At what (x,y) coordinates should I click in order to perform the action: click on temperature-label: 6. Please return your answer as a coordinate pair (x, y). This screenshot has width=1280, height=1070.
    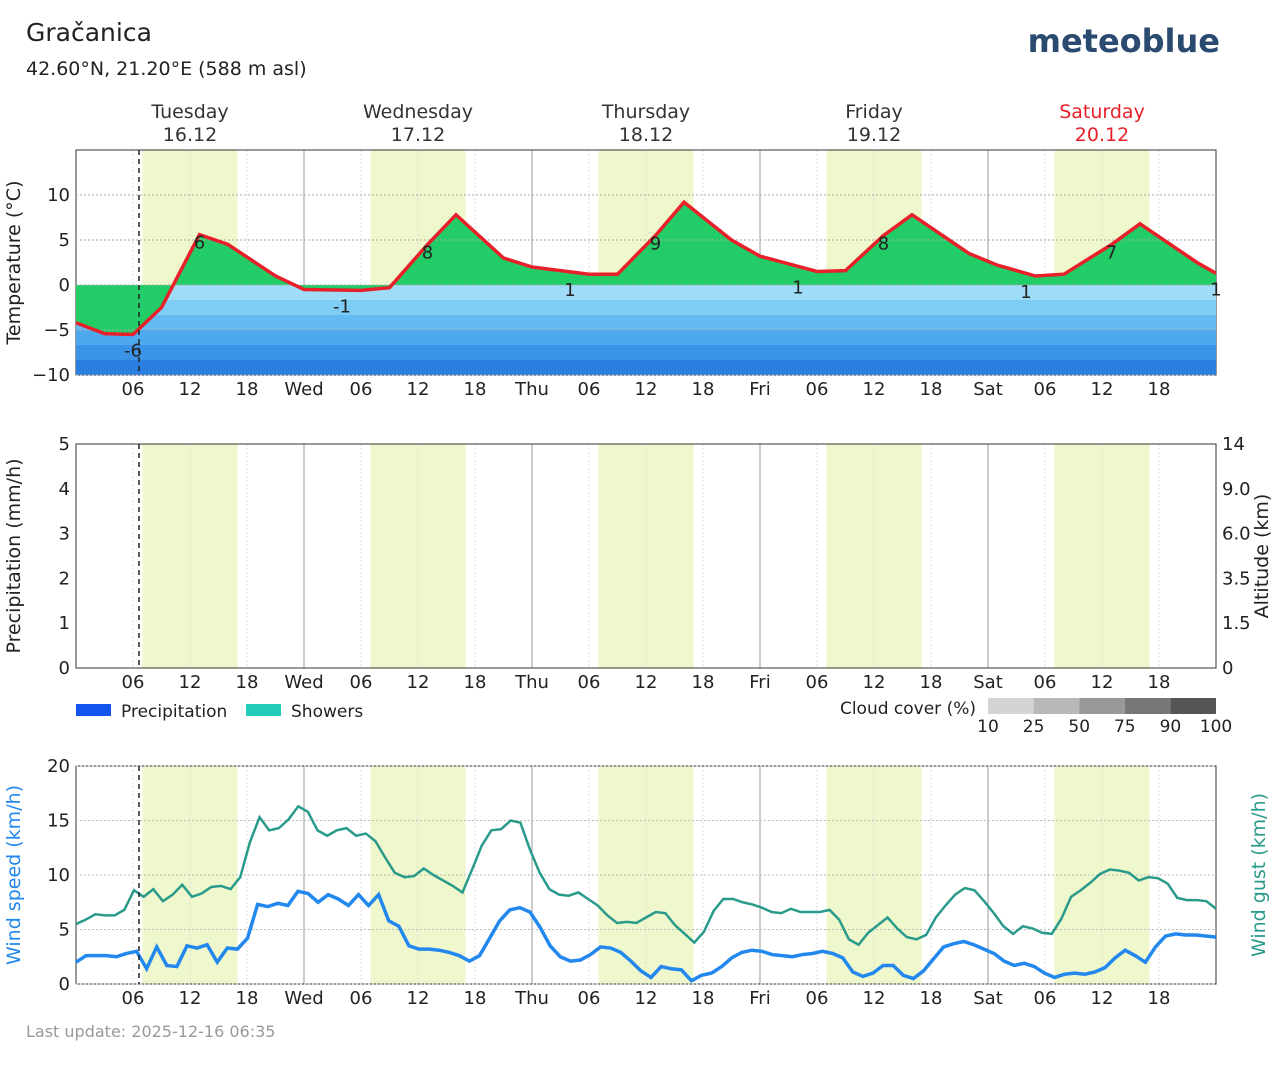
    Looking at the image, I should click on (199, 243).